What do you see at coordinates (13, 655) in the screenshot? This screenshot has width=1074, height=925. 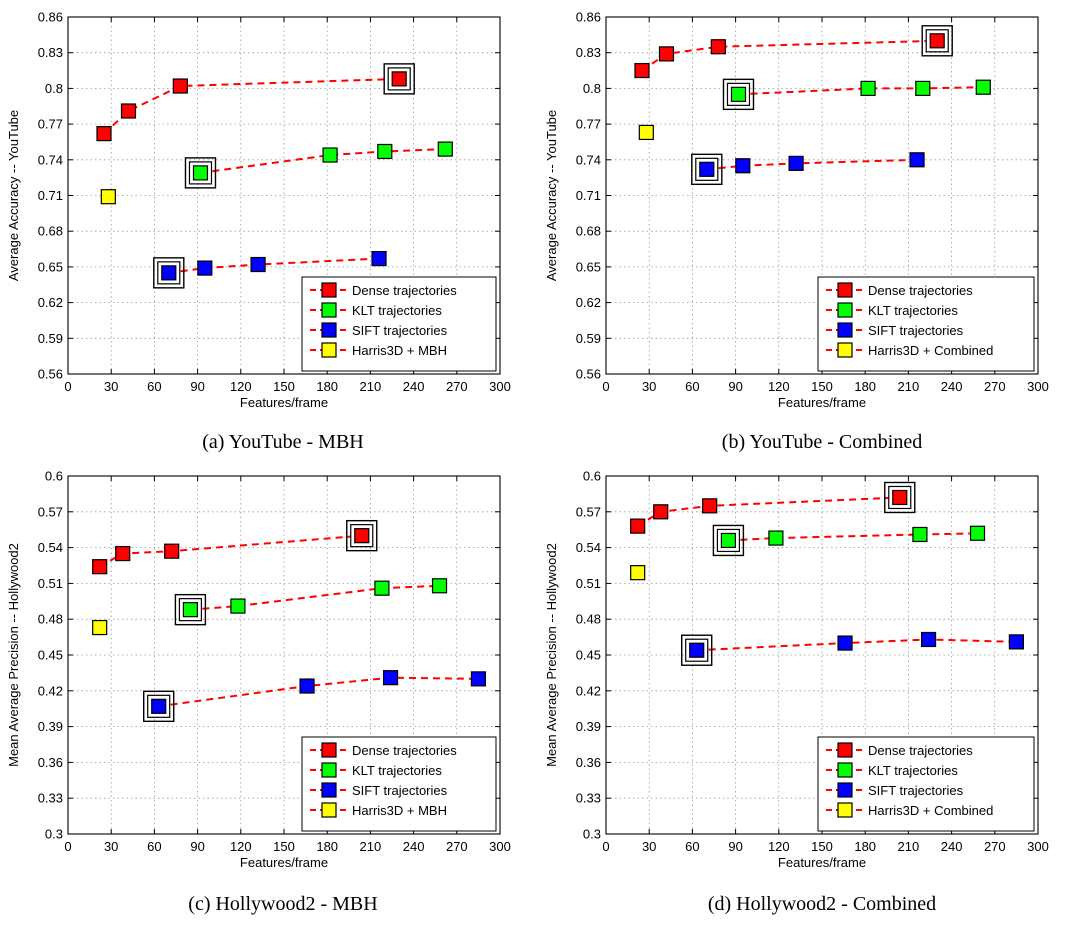 I see `y-axis-label: Mean Average Precision -- Hollywood2` at bounding box center [13, 655].